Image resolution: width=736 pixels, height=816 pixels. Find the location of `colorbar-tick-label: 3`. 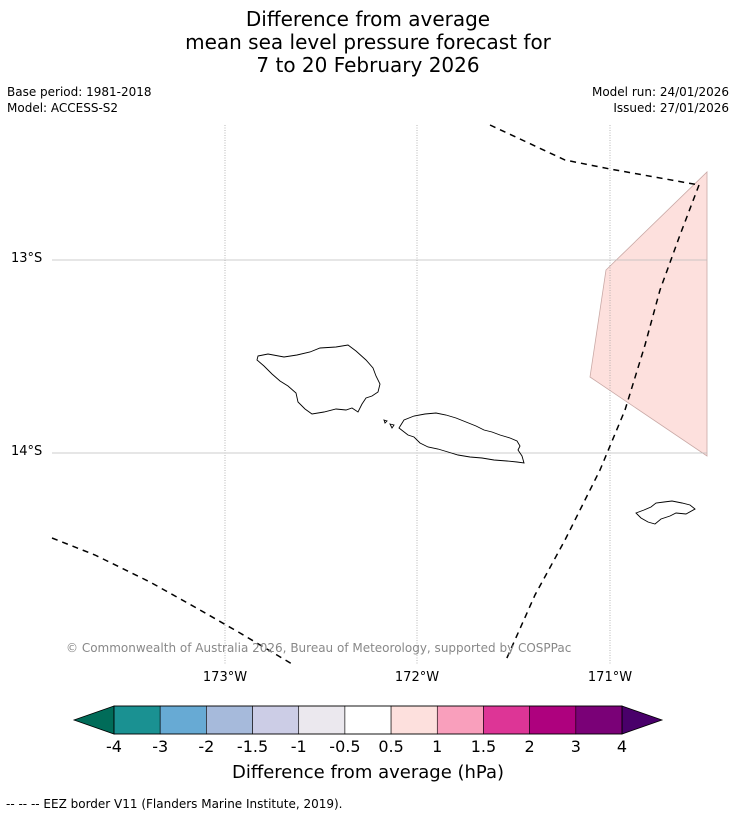

colorbar-tick-label: 3 is located at coordinates (575, 746).